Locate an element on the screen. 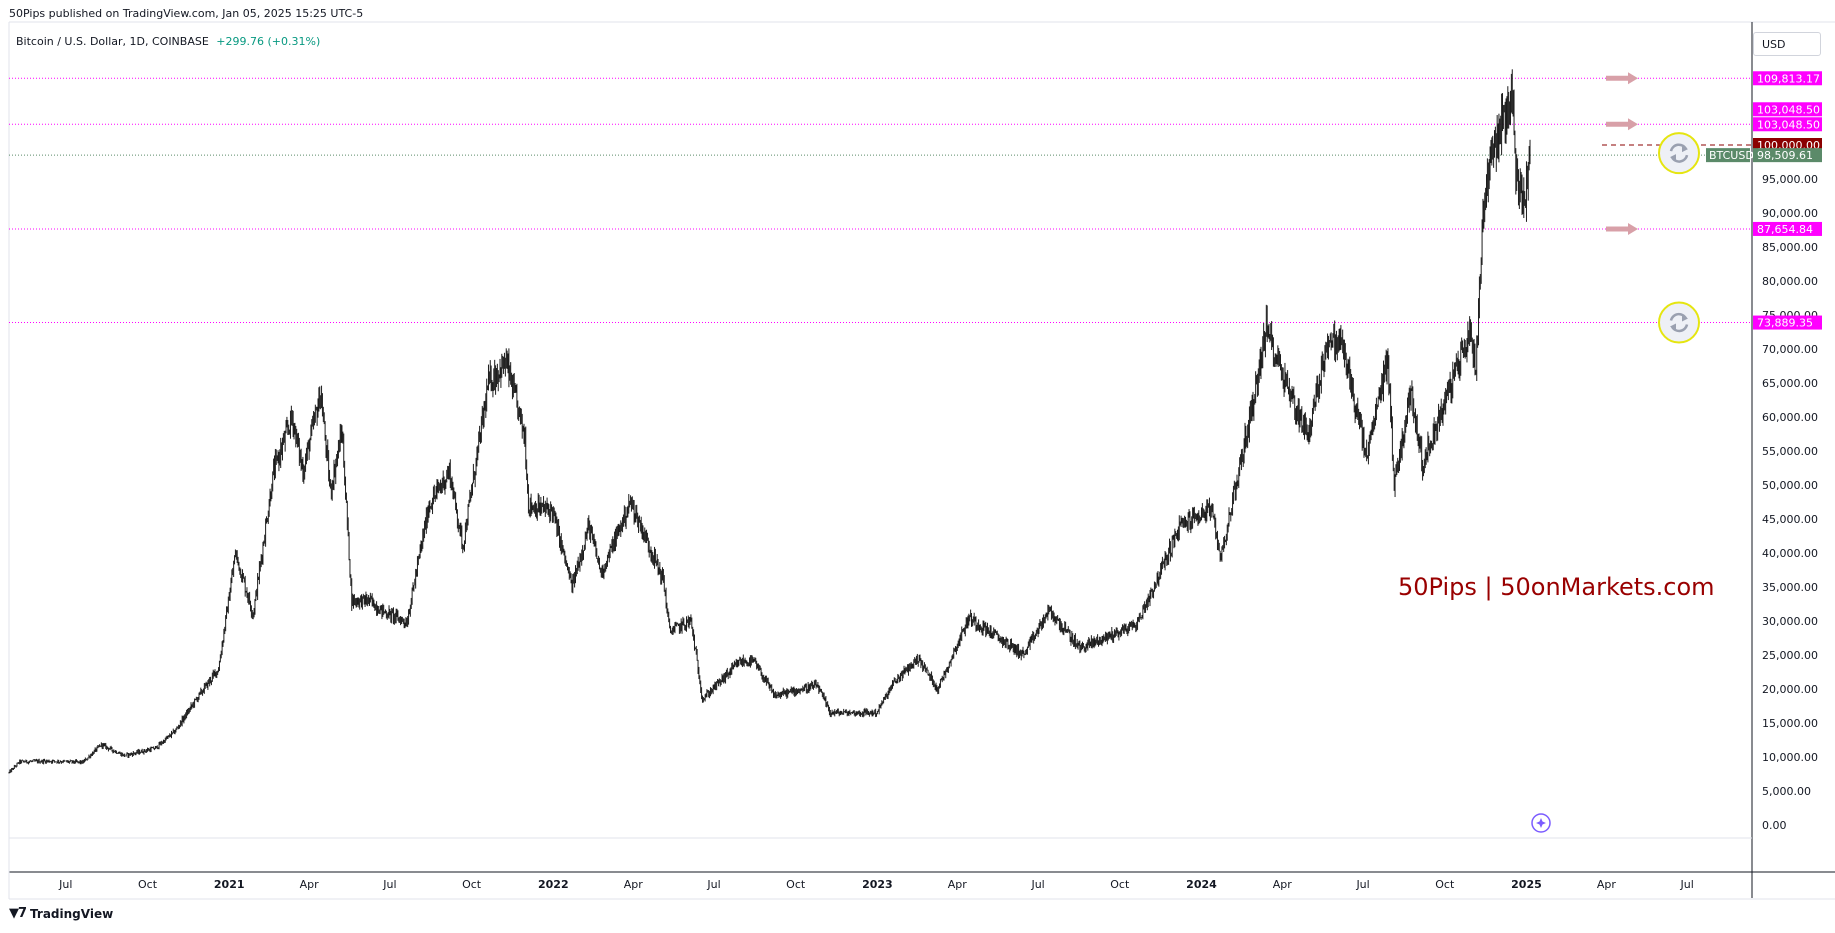 The width and height of the screenshot is (1835, 933). price-tick-label: 0.00 is located at coordinates (1774, 825).